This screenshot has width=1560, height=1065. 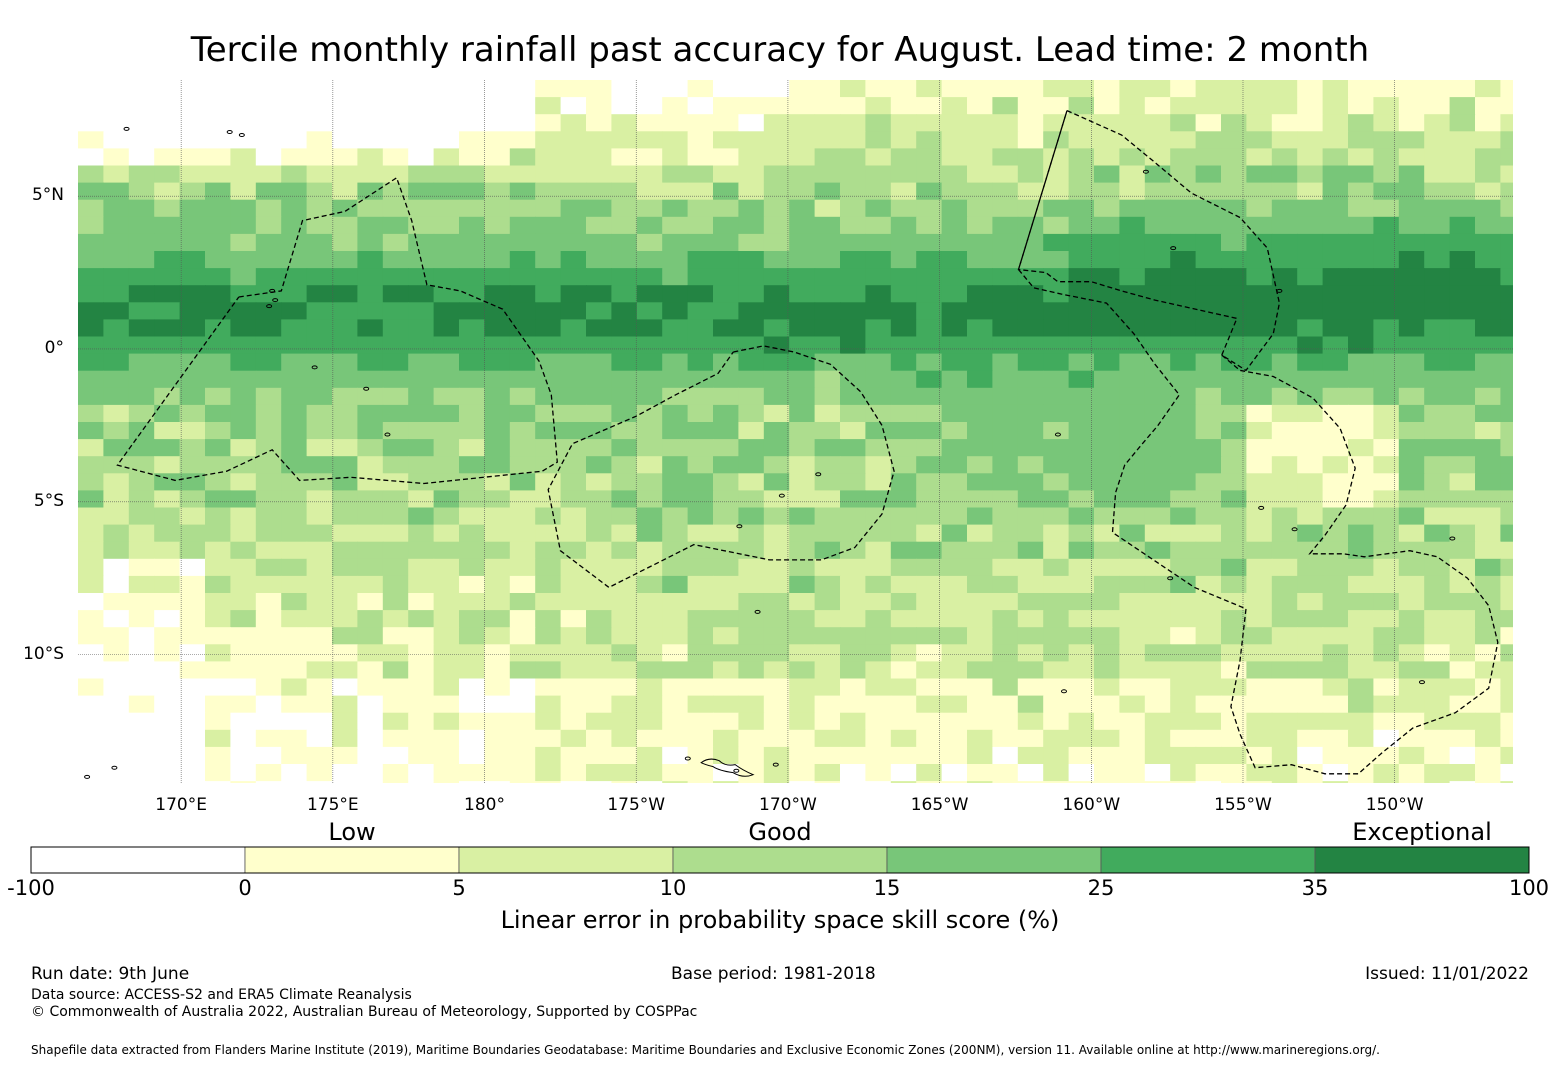 What do you see at coordinates (1149, 241) in the screenshot?
I see `eez-boundary` at bounding box center [1149, 241].